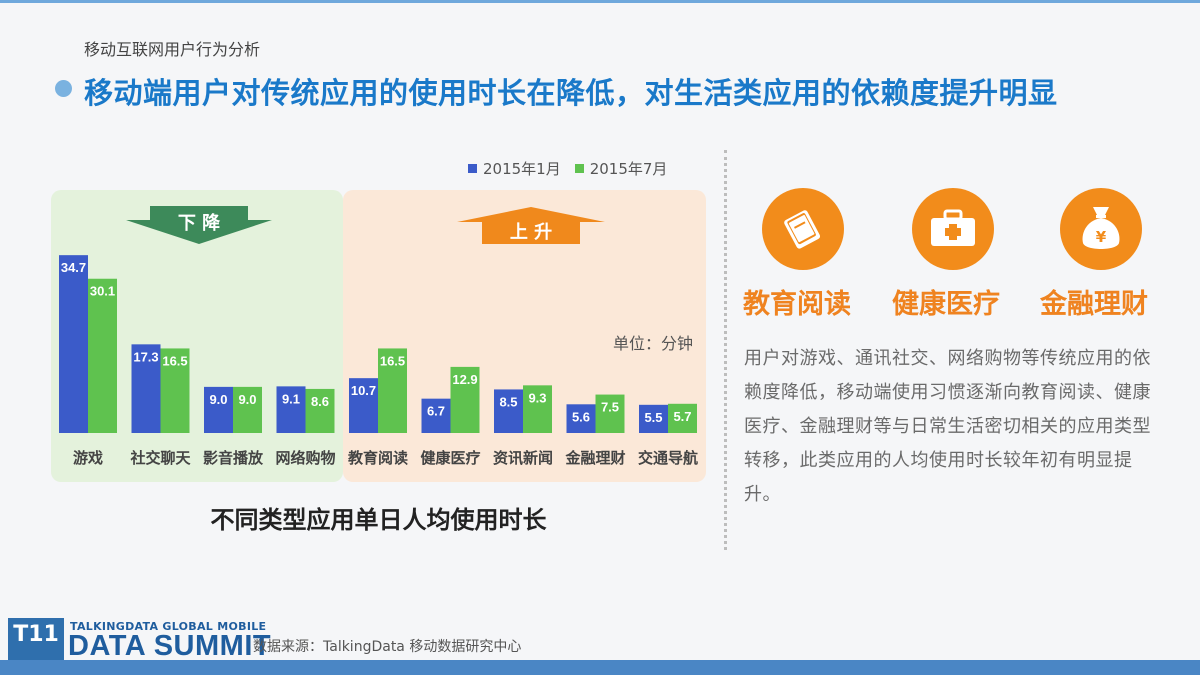 This screenshot has height=675, width=1200. What do you see at coordinates (567, 168) in the screenshot?
I see `chart-legend: 2015年1月 2015年7月` at bounding box center [567, 168].